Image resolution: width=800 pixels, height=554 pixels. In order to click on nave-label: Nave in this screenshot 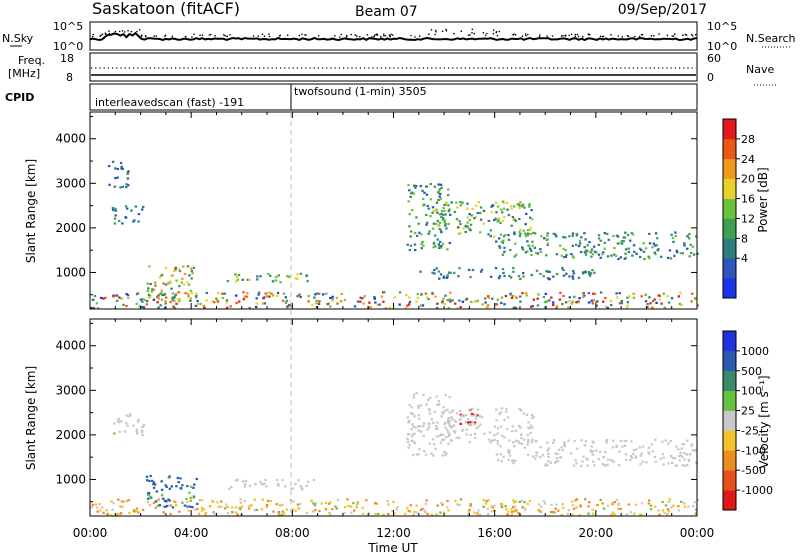, I will do `click(760, 69)`.